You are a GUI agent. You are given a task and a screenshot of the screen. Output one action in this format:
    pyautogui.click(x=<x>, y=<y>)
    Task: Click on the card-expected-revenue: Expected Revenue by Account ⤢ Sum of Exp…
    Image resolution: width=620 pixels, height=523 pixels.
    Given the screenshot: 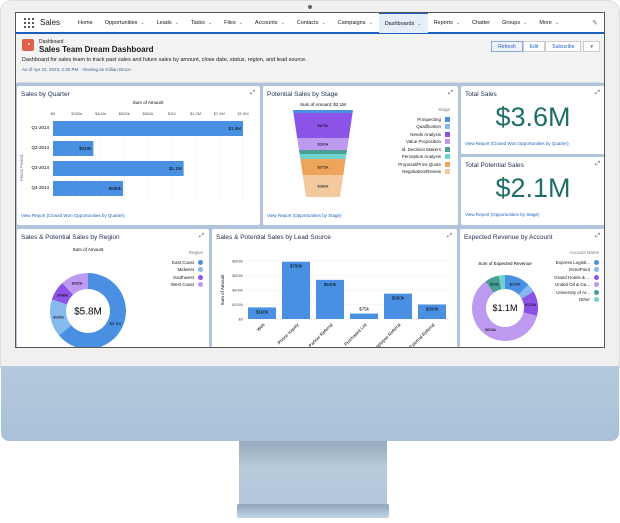 What is the action you would take?
    pyautogui.click(x=532, y=288)
    